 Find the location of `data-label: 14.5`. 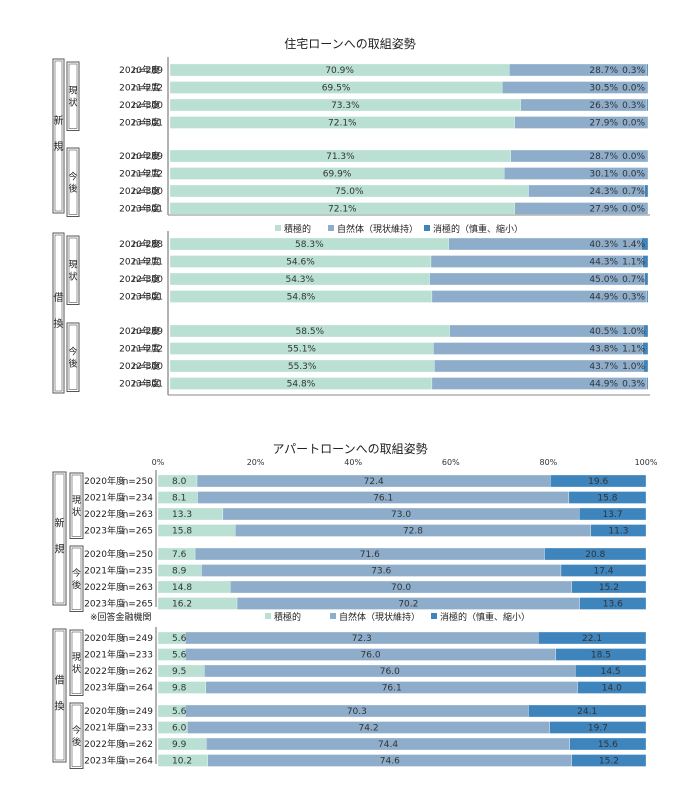

data-label: 14.5 is located at coordinates (611, 672).